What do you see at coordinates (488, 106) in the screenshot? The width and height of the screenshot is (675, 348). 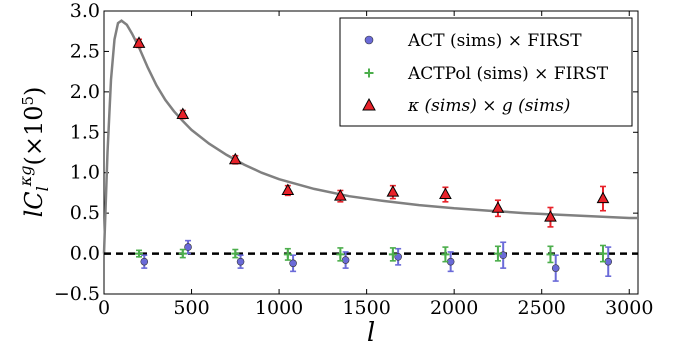 I see `legend-label-kappa: κ (sims) × g (sims)` at bounding box center [488, 106].